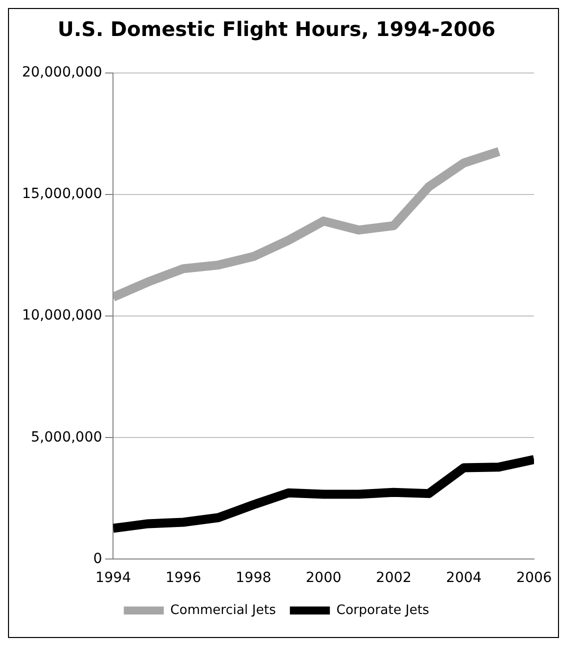 Image resolution: width=567 pixels, height=646 pixels. I want to click on x-tick-label: 1998, so click(254, 578).